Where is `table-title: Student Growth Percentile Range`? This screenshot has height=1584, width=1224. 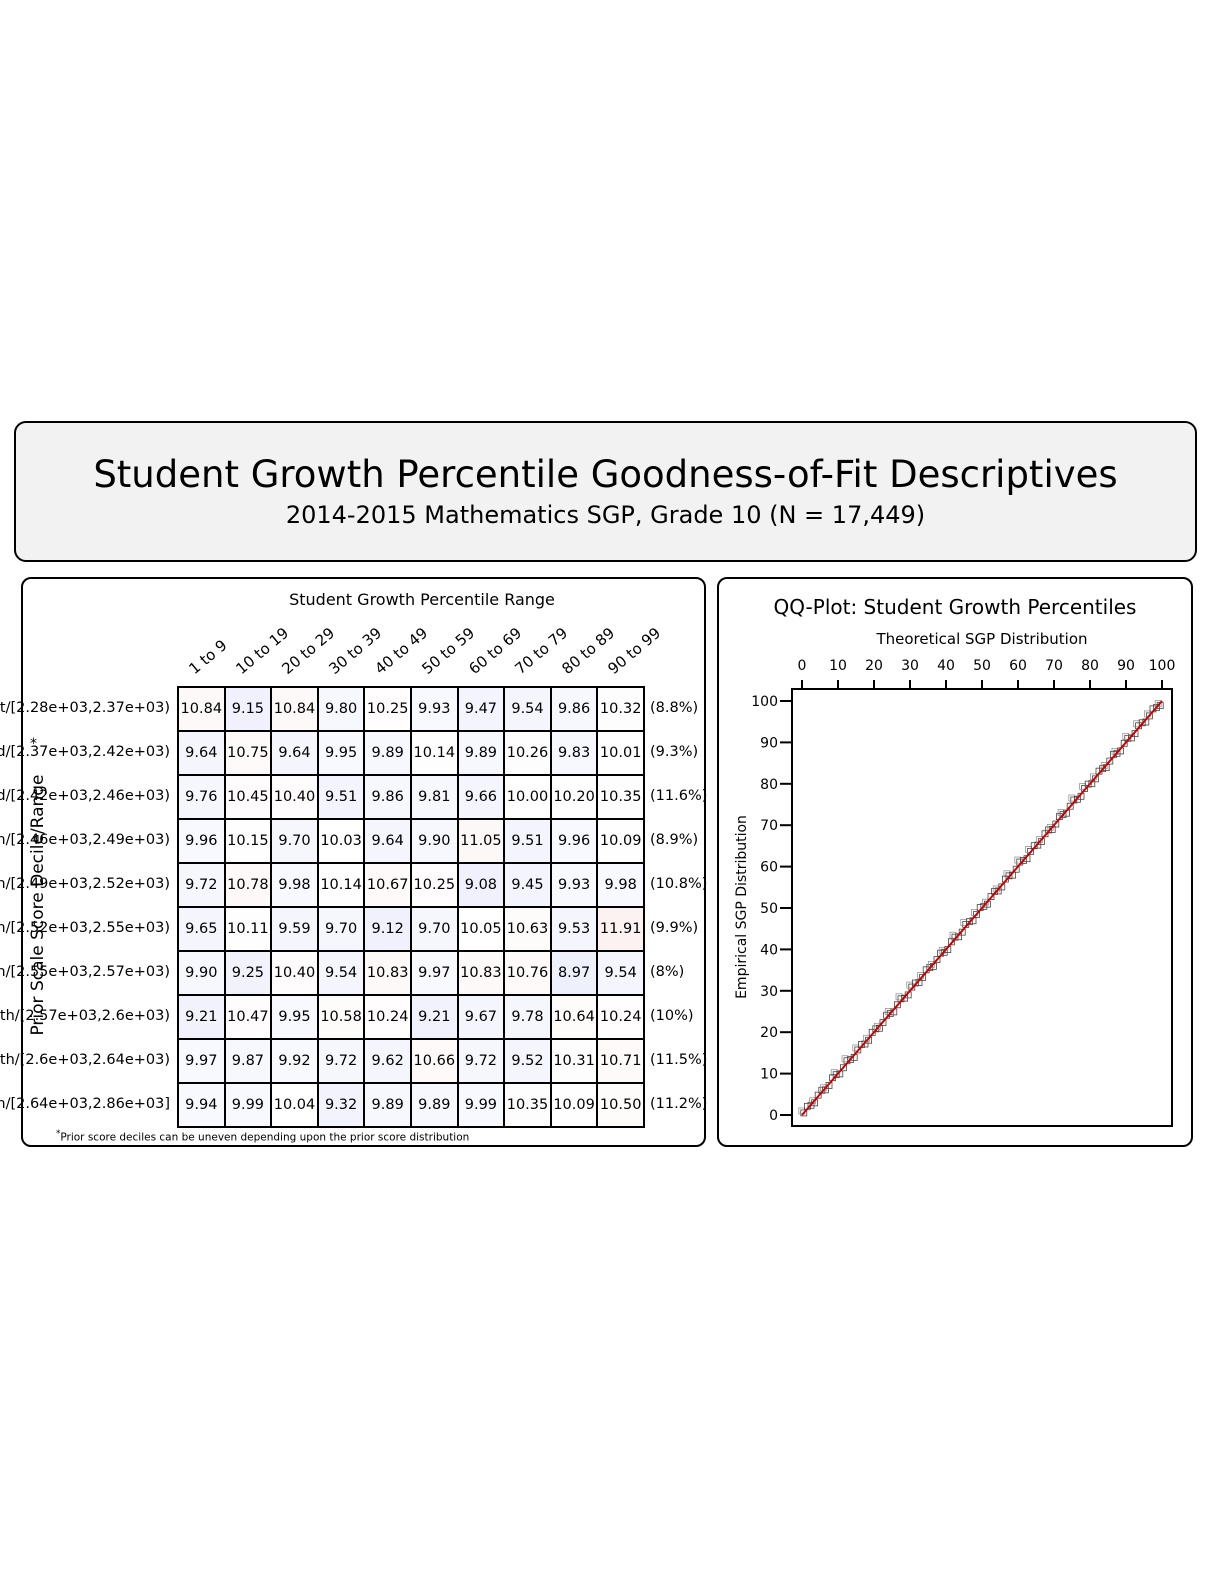
table-title: Student Growth Percentile Range is located at coordinates (422, 599).